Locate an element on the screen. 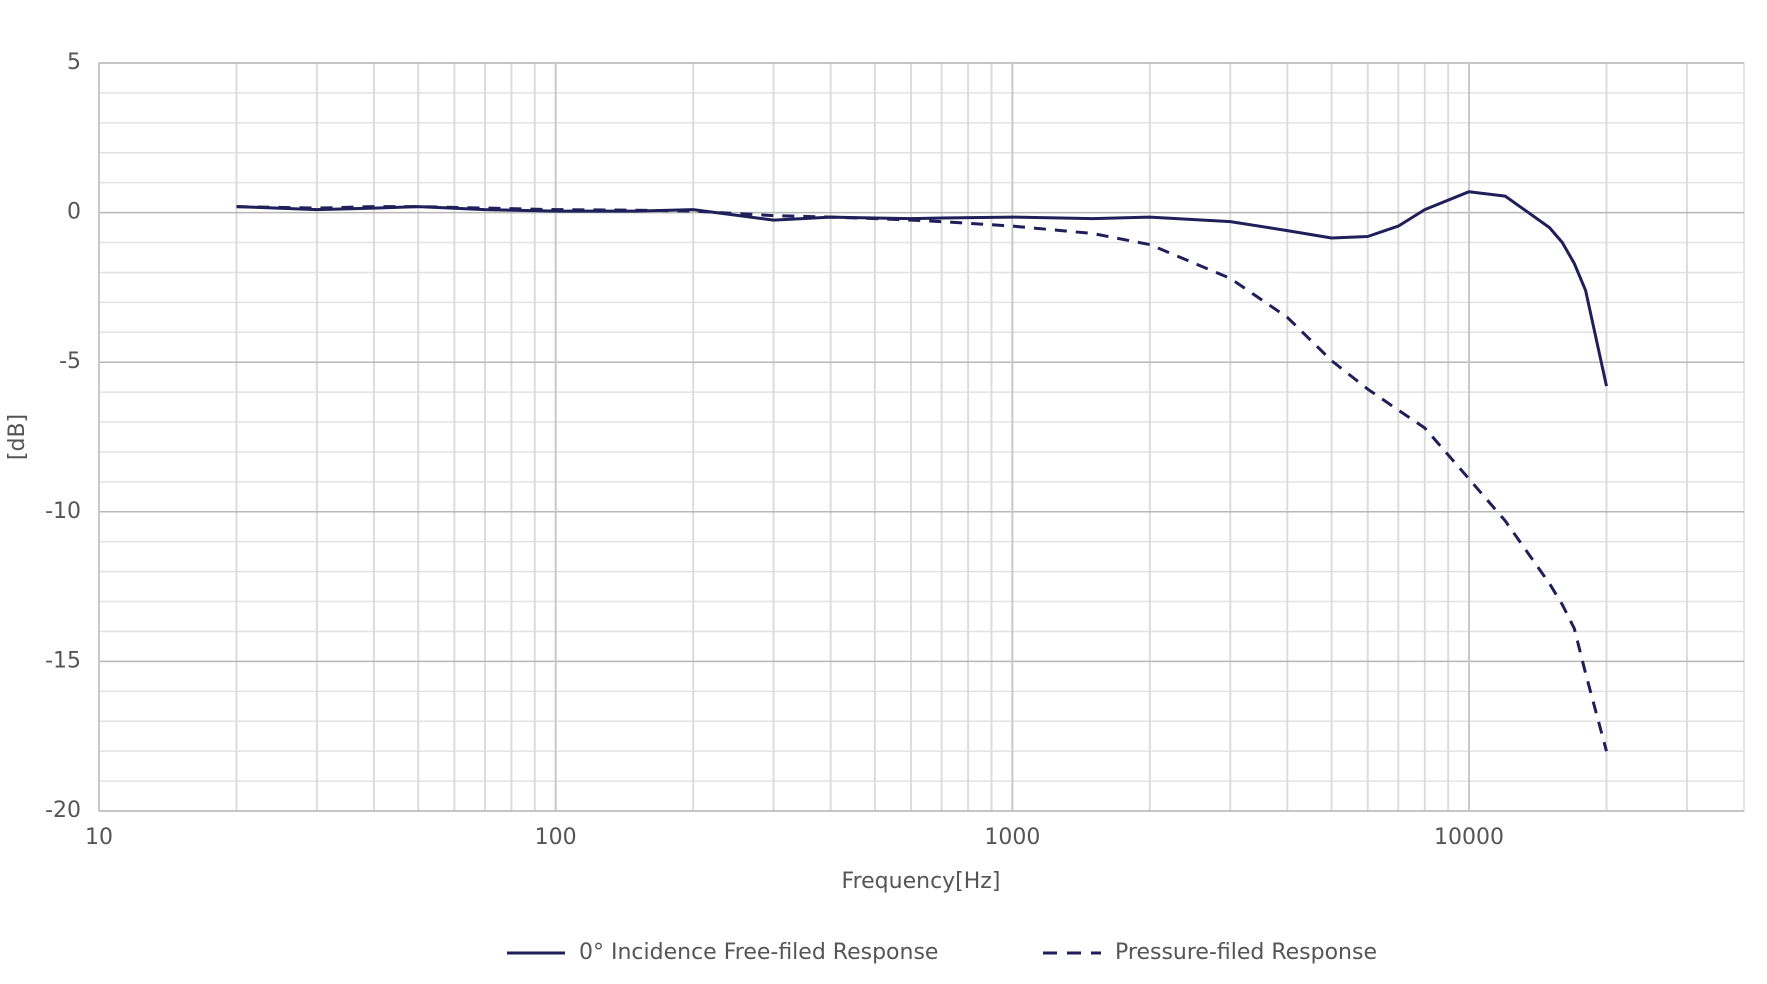 This screenshot has height=984, width=1767. y-axis-label: [dB] is located at coordinates (17, 437).